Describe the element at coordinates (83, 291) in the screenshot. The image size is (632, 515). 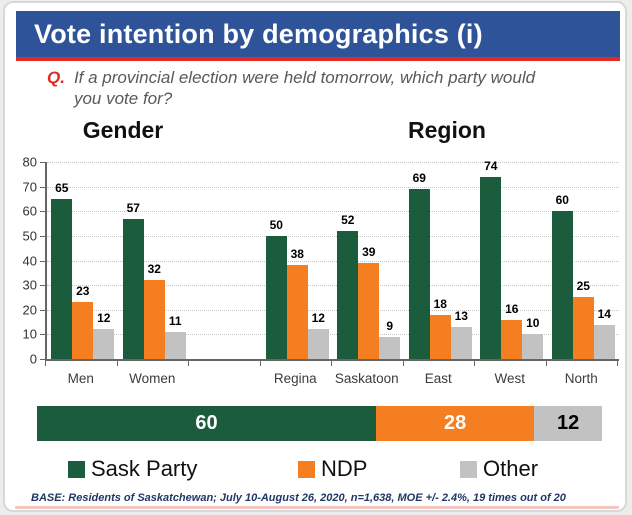
I see `bar-value-label: 23` at that location.